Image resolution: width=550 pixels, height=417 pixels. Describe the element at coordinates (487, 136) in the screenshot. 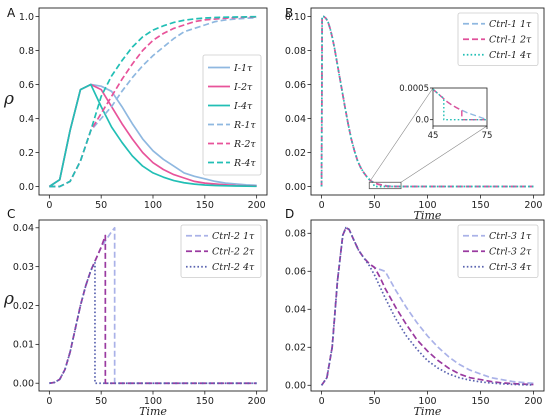

I see `inset-x-tick-label: 75` at that location.